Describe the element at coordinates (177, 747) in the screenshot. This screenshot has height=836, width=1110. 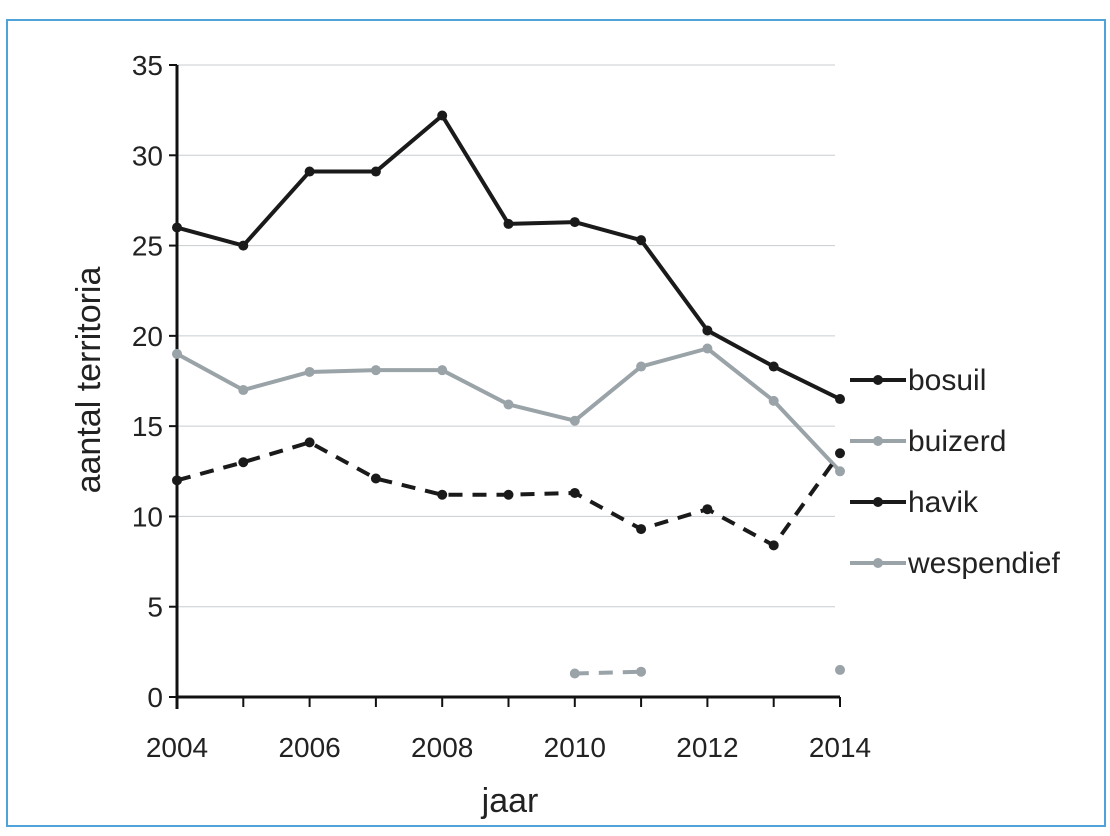
I see `x-tick-label: 2004` at that location.